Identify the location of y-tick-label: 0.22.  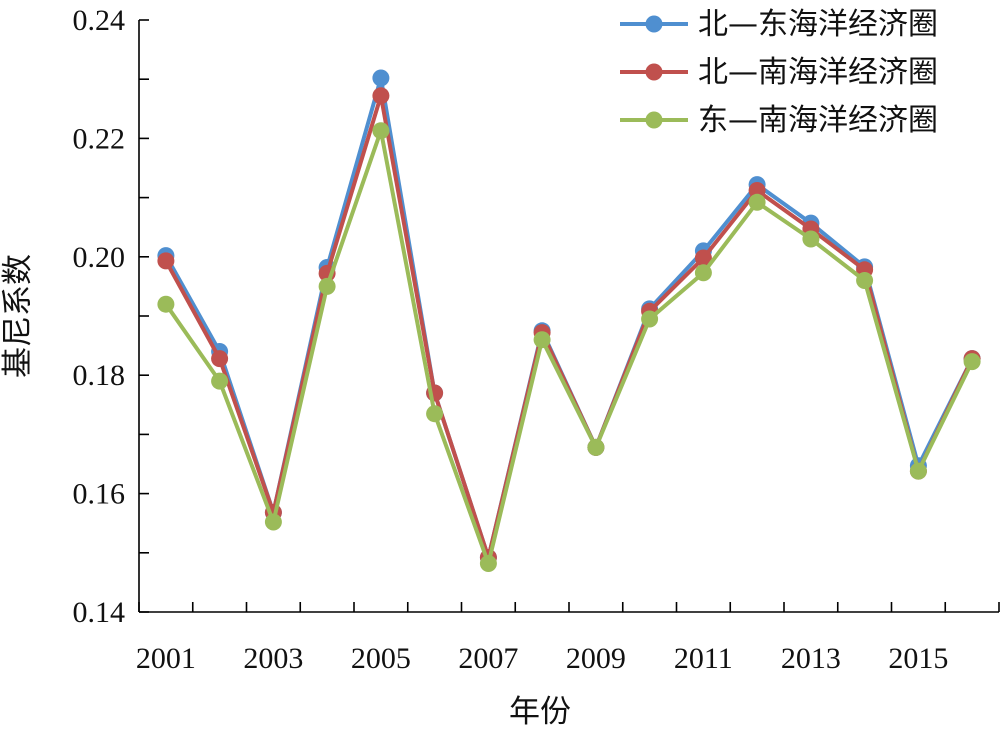
(99, 138).